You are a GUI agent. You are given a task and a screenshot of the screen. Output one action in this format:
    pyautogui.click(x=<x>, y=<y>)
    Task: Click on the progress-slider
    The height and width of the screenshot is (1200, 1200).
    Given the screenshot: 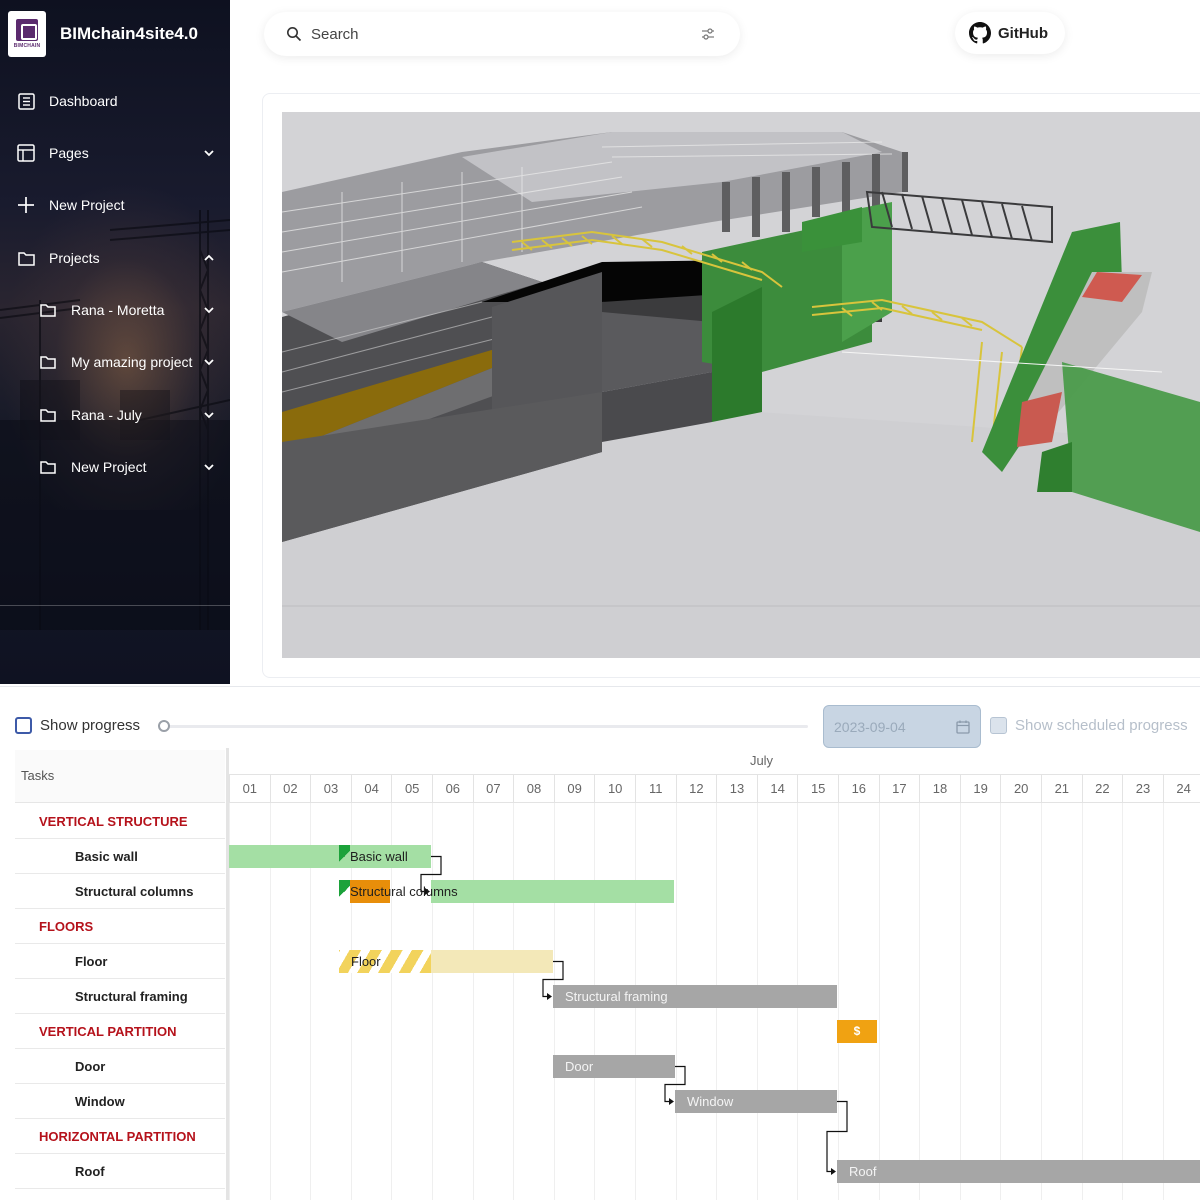 What is the action you would take?
    pyautogui.click(x=483, y=726)
    